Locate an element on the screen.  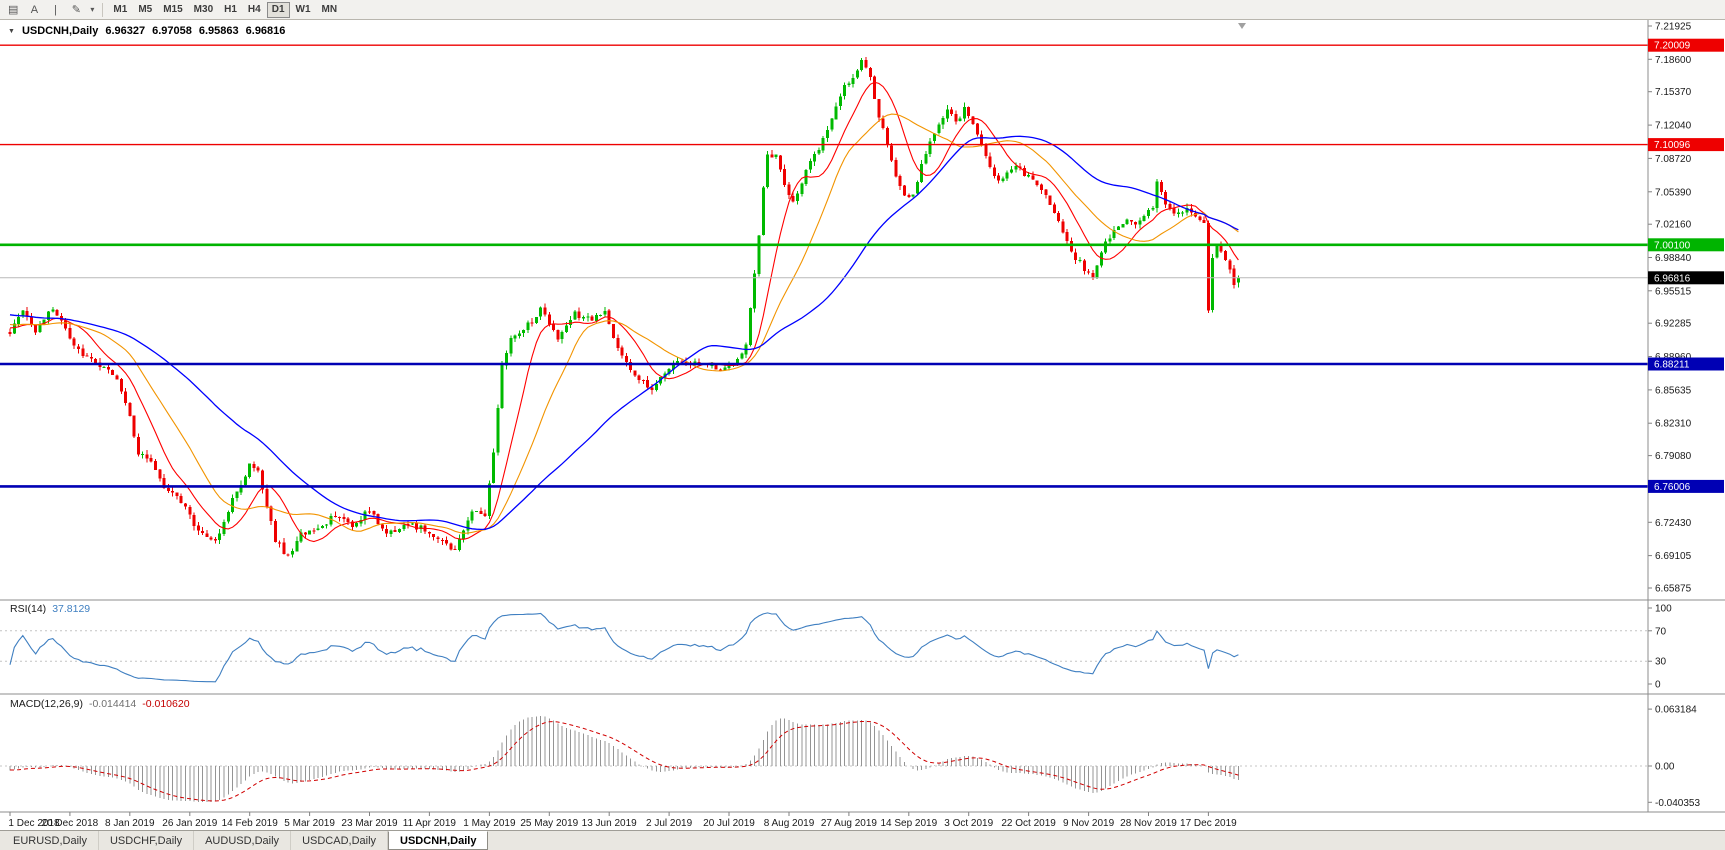
macd-indicator-label: MACD(12,26,9) -0.014414 -0.010620 is located at coordinates (100, 704).